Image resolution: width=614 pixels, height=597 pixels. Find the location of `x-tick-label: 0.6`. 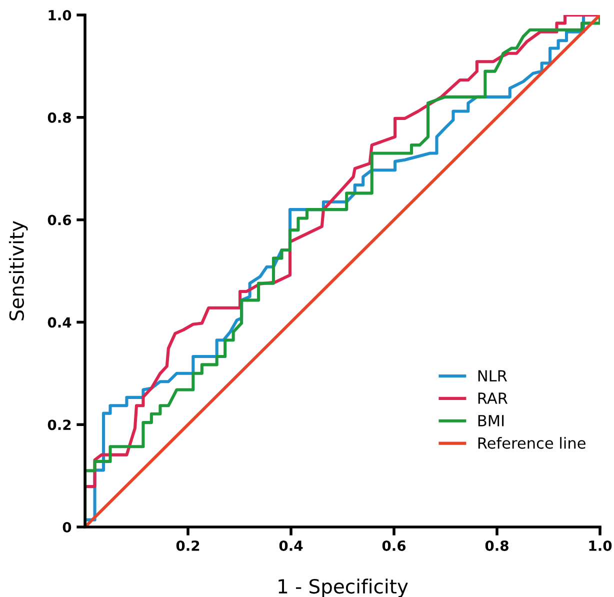

x-tick-label: 0.6 is located at coordinates (394, 545).